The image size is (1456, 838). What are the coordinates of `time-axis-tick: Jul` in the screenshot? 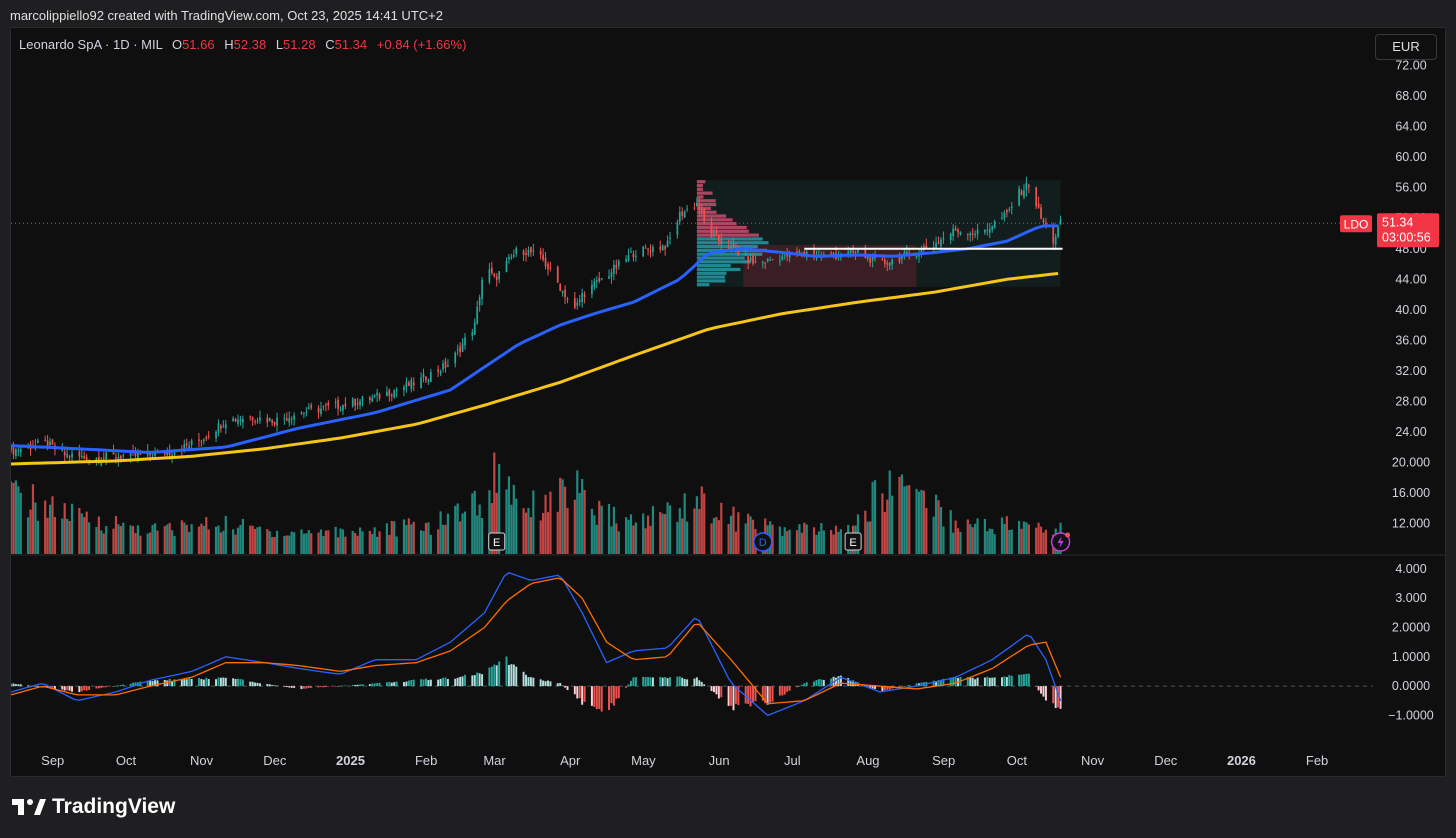 It's located at (792, 760).